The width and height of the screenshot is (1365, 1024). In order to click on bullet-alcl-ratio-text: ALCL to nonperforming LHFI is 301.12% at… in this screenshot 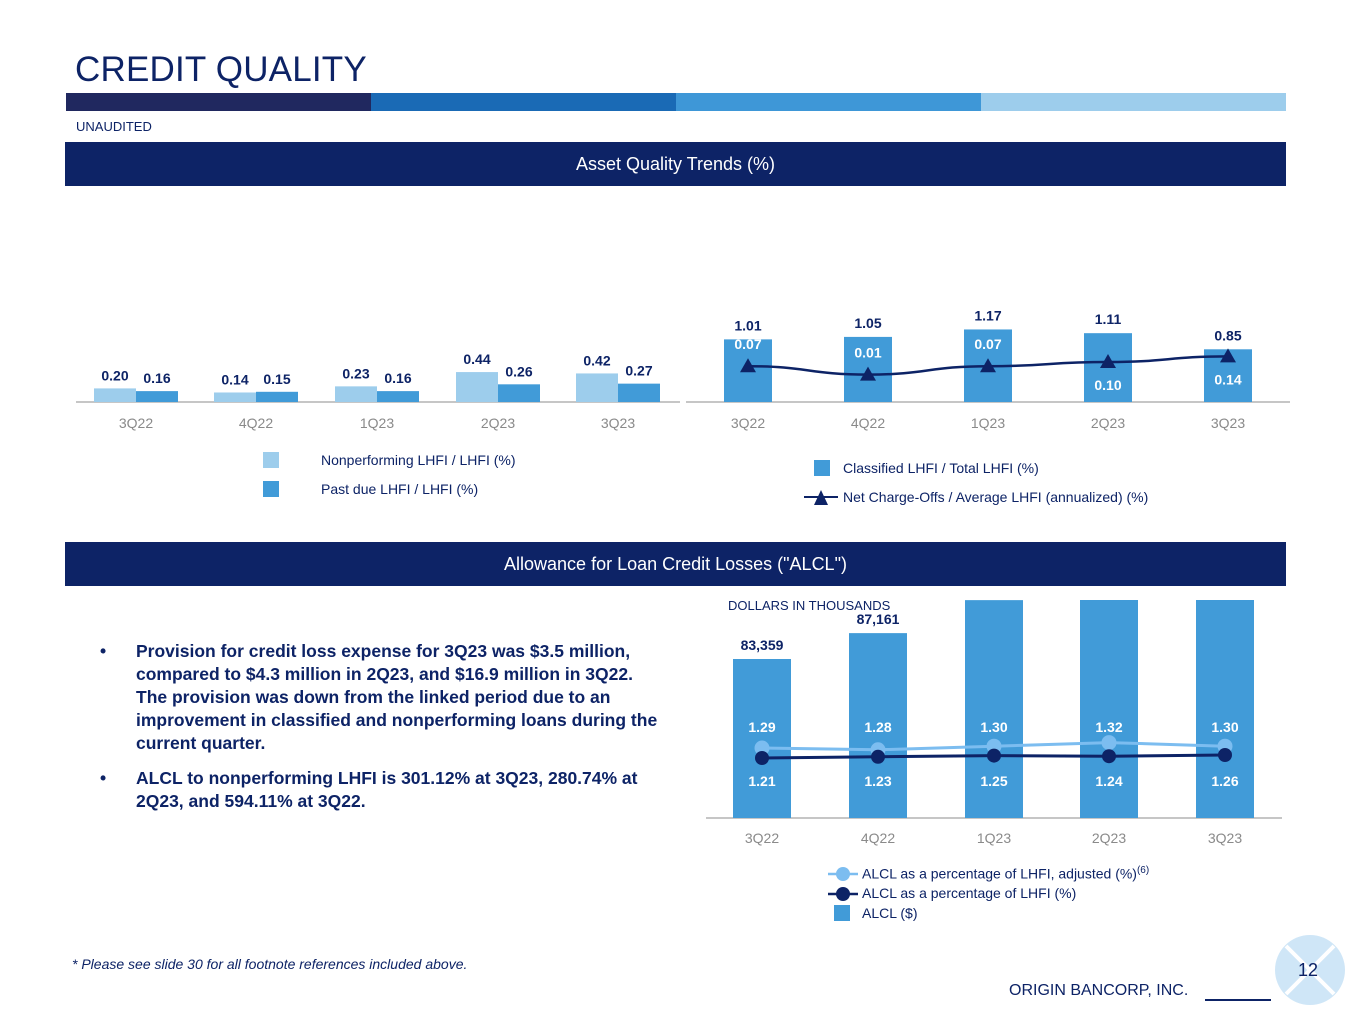, I will do `click(387, 789)`.